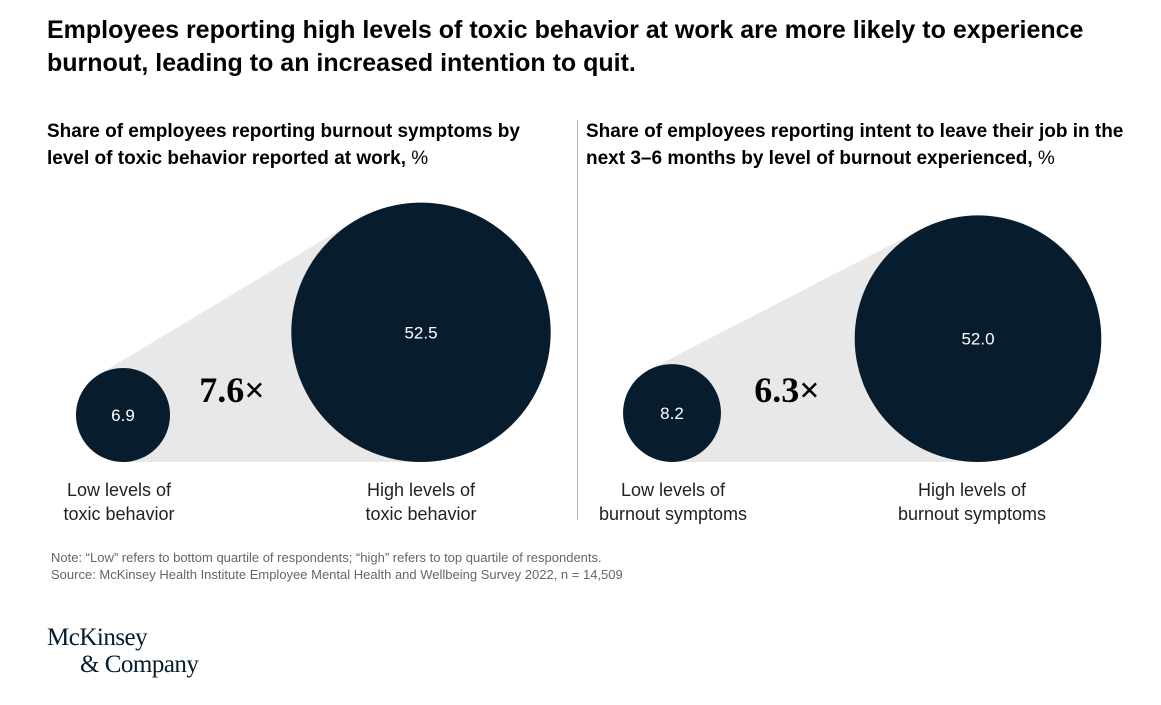 Image resolution: width=1161 pixels, height=705 pixels. I want to click on ratio-label-1: 6.3×, so click(787, 390).